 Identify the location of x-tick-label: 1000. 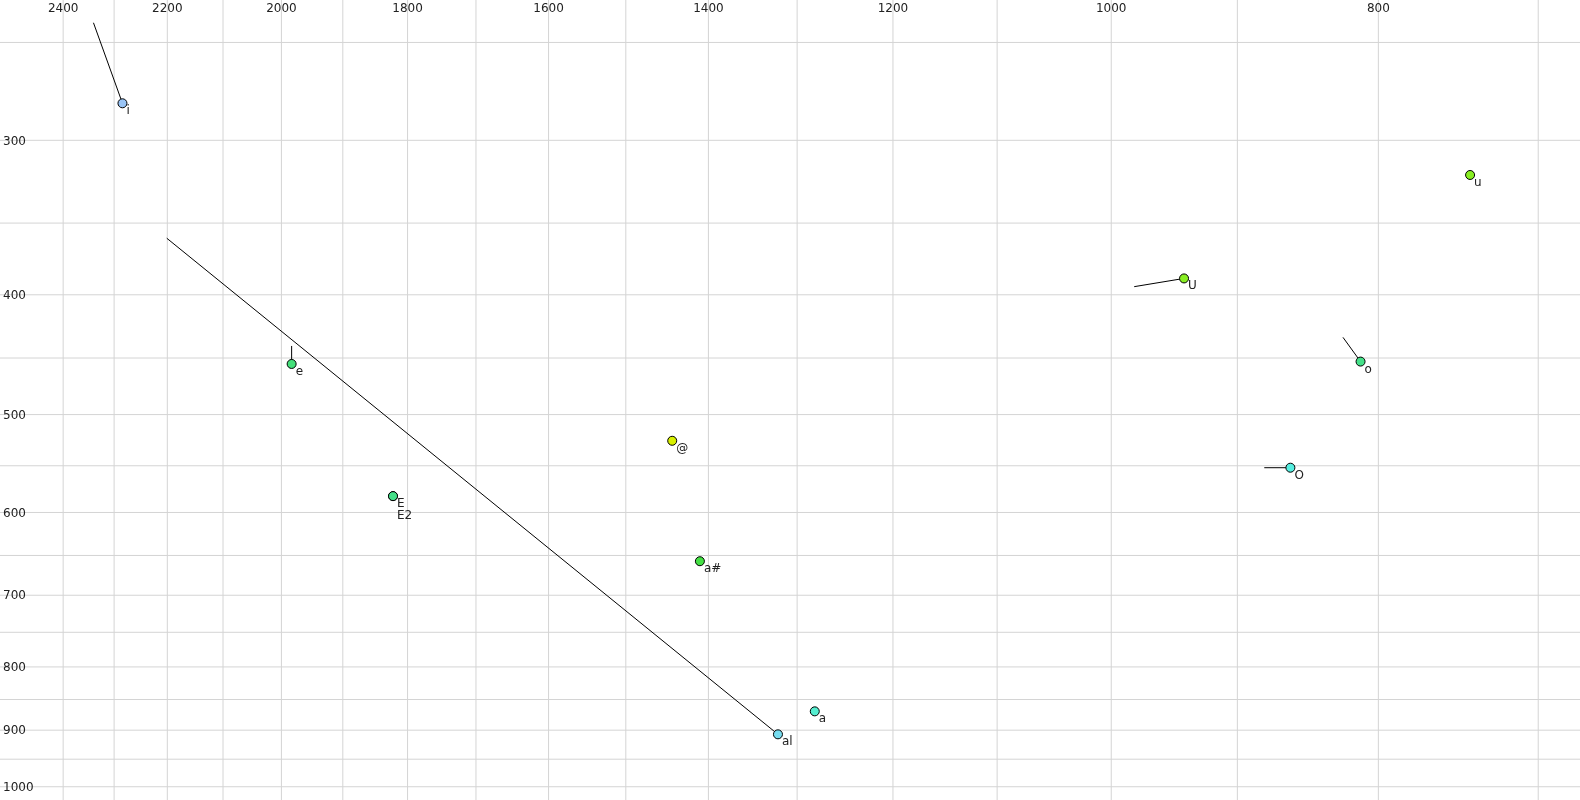
(1111, 8).